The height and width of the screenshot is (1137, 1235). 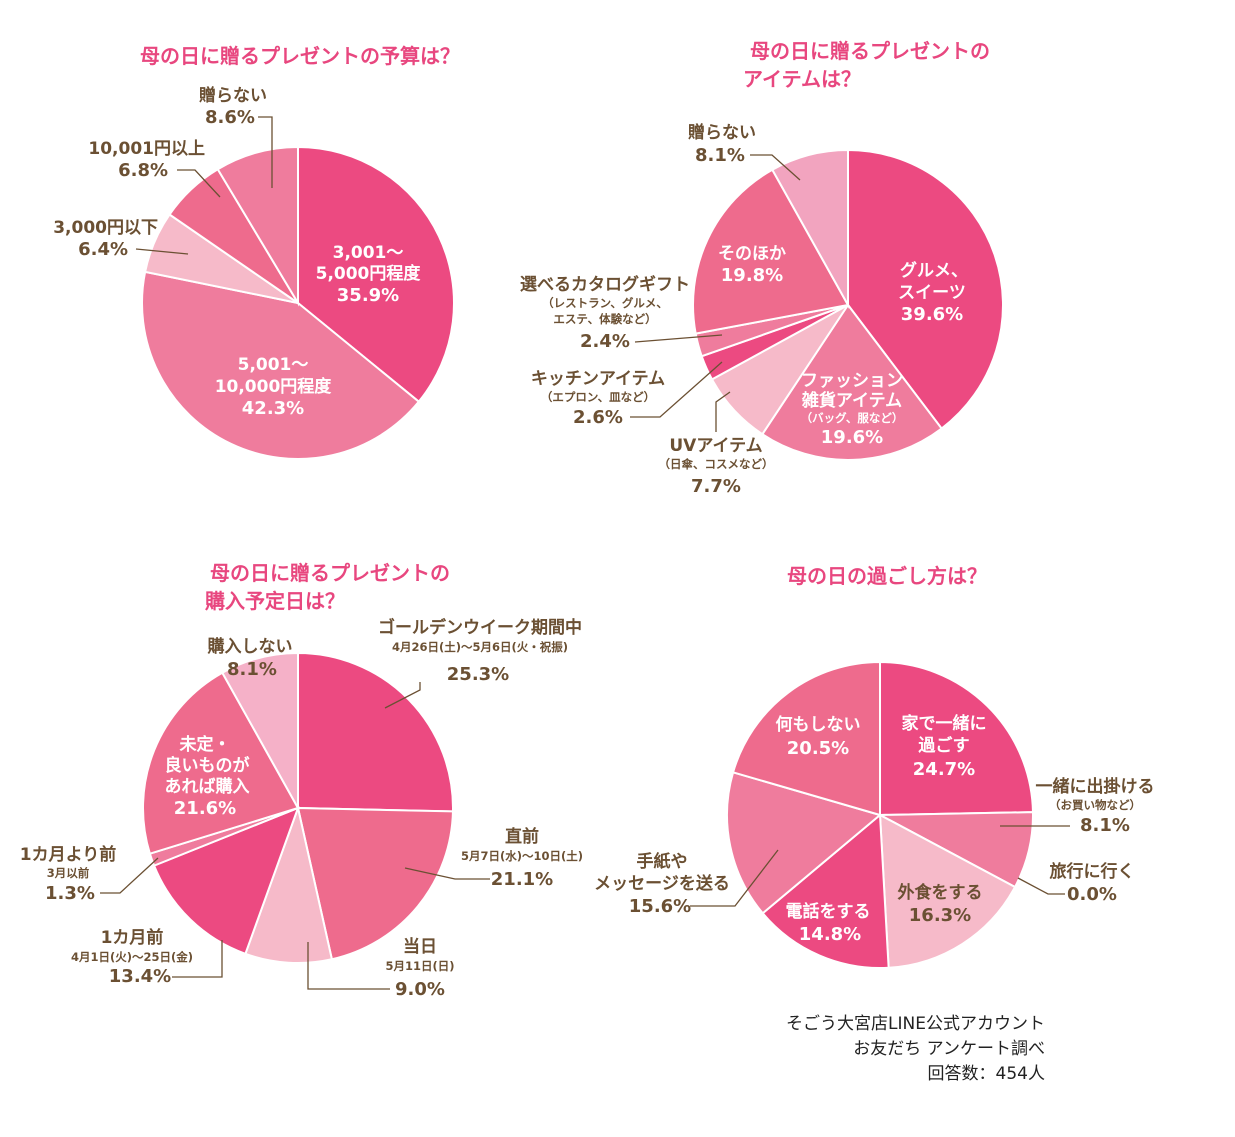 What do you see at coordinates (273, 365) in the screenshot?
I see `budget-label-5001-10000-l1: 5,001〜` at bounding box center [273, 365].